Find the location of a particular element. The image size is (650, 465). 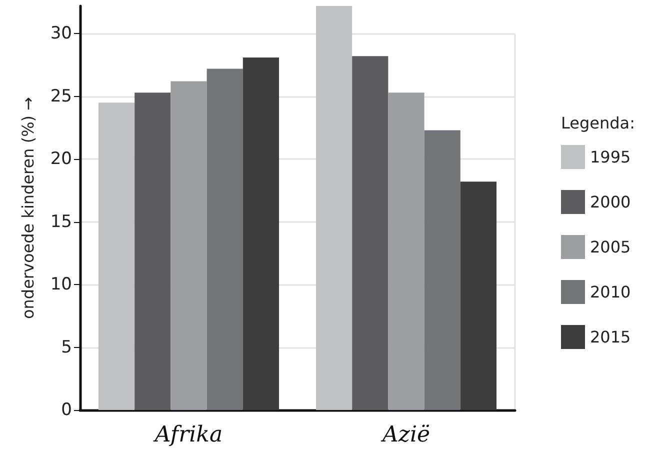

y-tick-label: 5 is located at coordinates (66, 347).